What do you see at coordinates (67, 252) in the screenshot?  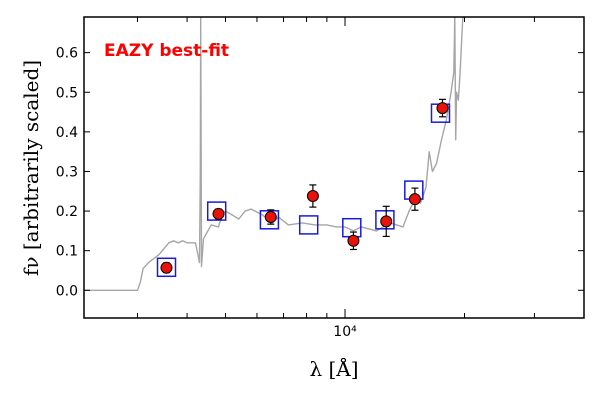 I see `y-tick-label: 0.1` at bounding box center [67, 252].